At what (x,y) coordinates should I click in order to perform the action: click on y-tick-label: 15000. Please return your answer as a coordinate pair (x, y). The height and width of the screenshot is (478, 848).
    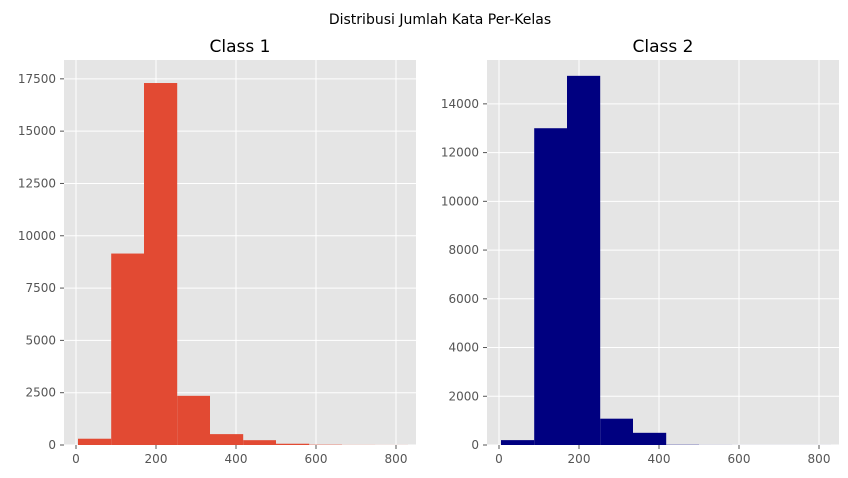
    Looking at the image, I should click on (37, 131).